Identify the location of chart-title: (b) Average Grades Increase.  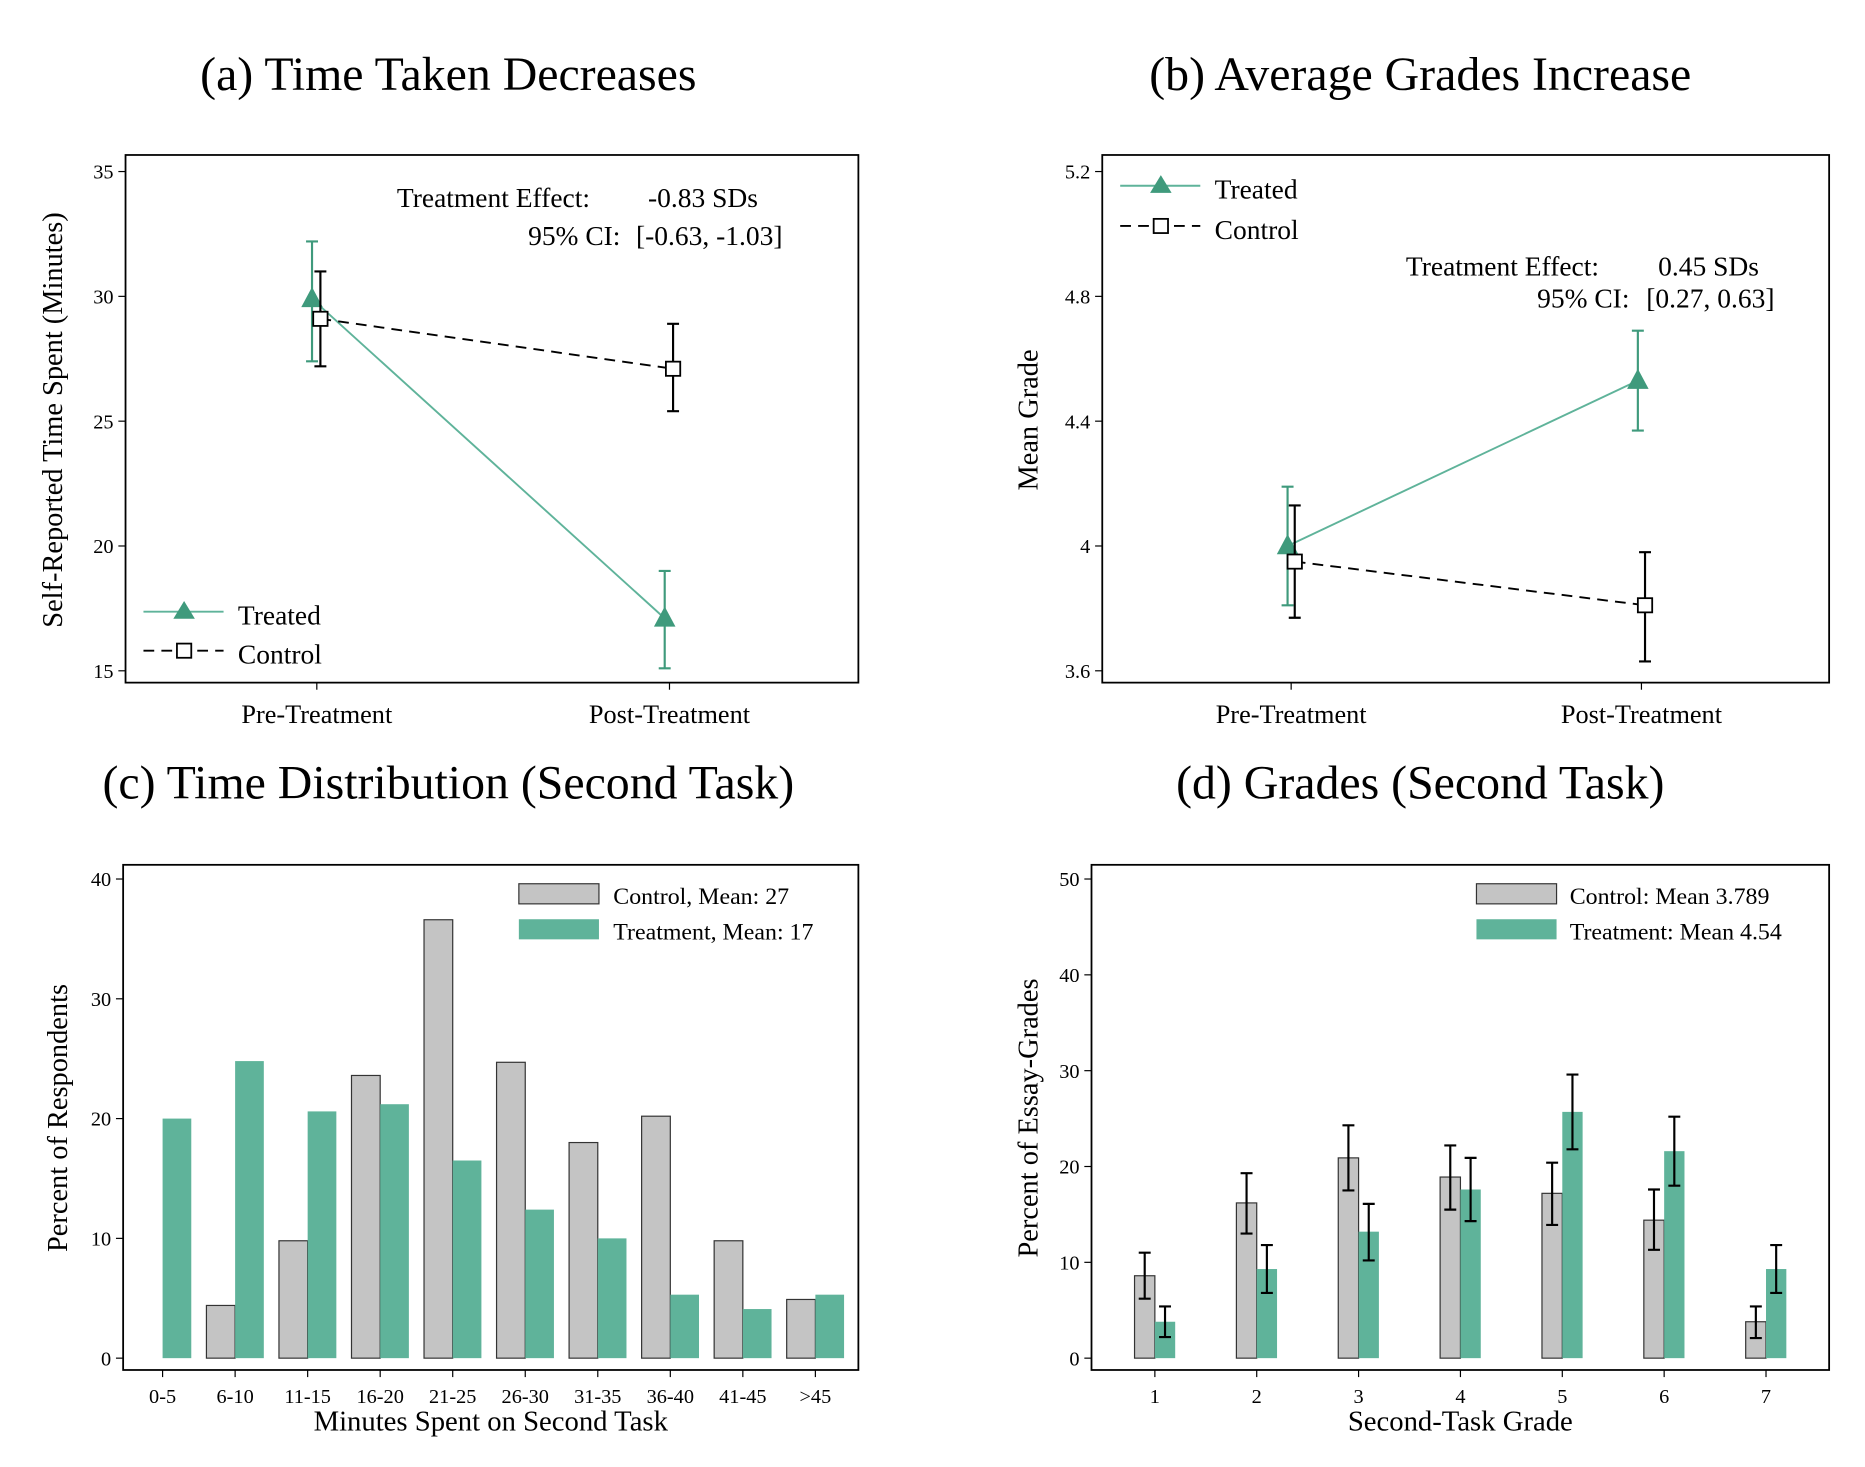
(1420, 75).